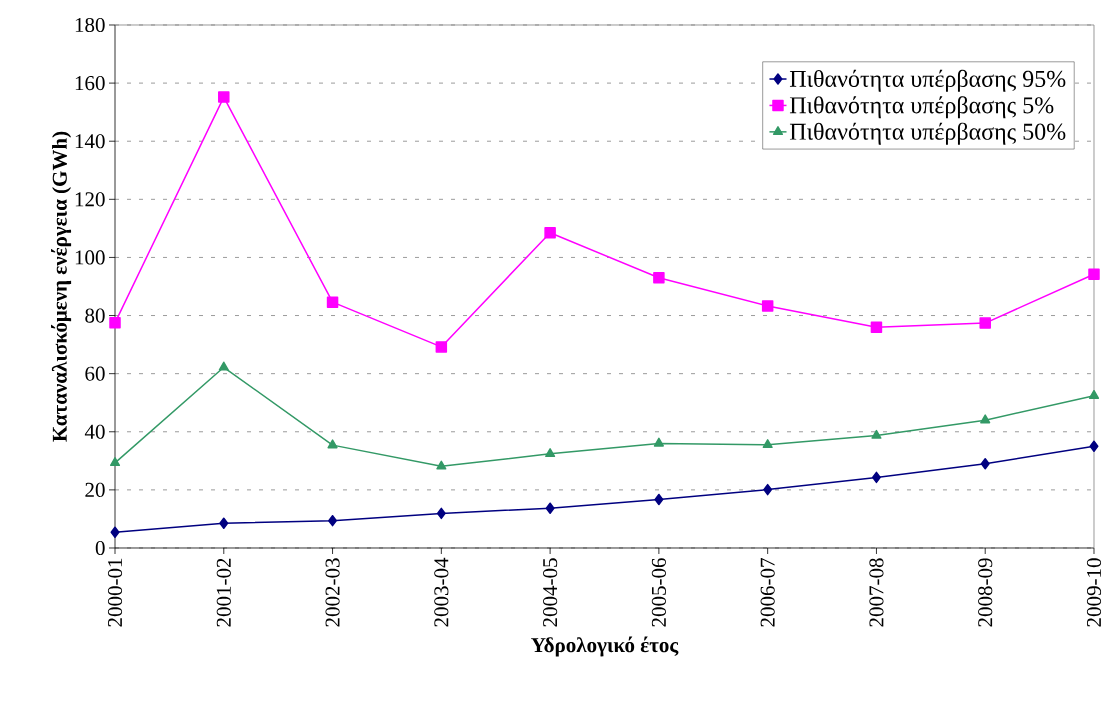  What do you see at coordinates (927, 80) in the screenshot?
I see `legend-label: Πιθανότητα υπέρβασης 95%` at bounding box center [927, 80].